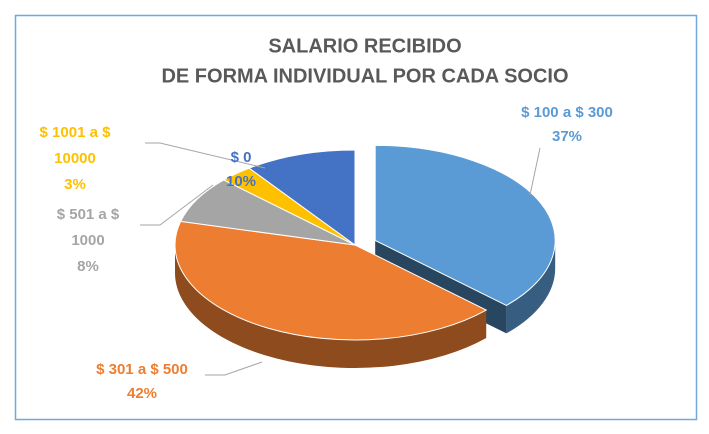  What do you see at coordinates (241, 181) in the screenshot?
I see `data-label-value: 10%` at bounding box center [241, 181].